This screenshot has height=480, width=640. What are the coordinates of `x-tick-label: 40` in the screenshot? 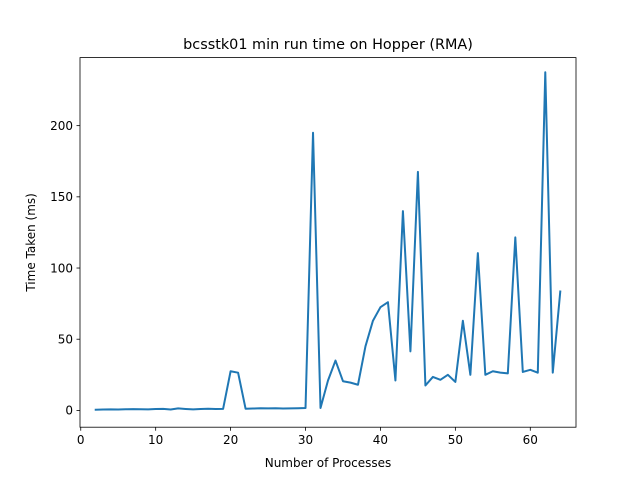 It's located at (380, 440).